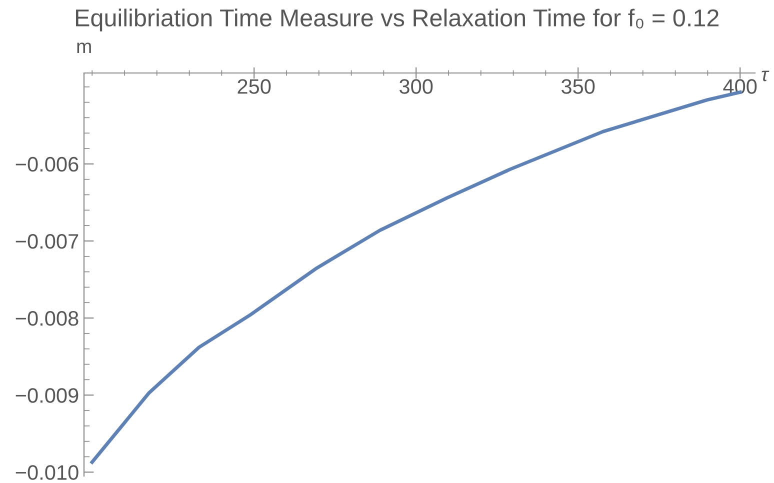 The image size is (774, 483). Describe the element at coordinates (416, 86) in the screenshot. I see `x-tick-label: 300` at that location.